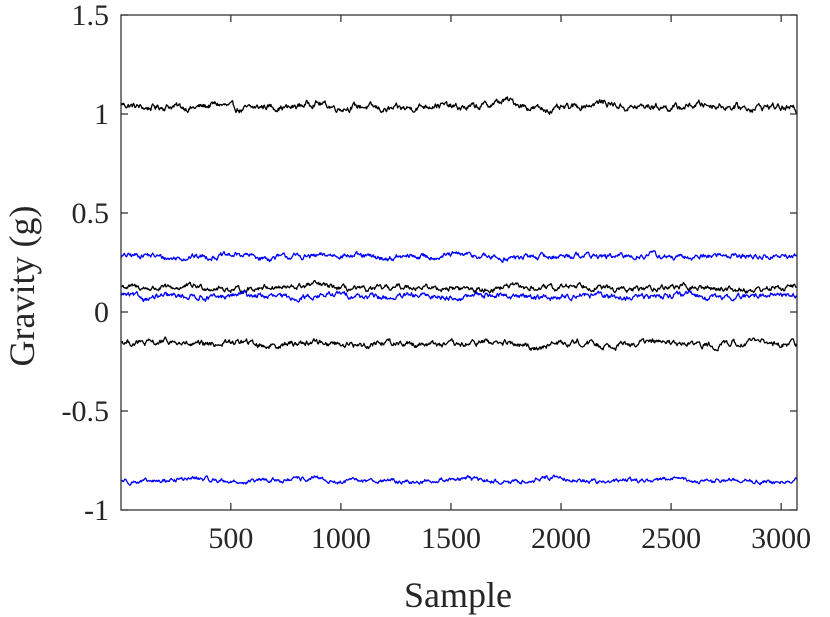  Describe the element at coordinates (671, 538) in the screenshot. I see `x-tick-label: 2500` at that location.